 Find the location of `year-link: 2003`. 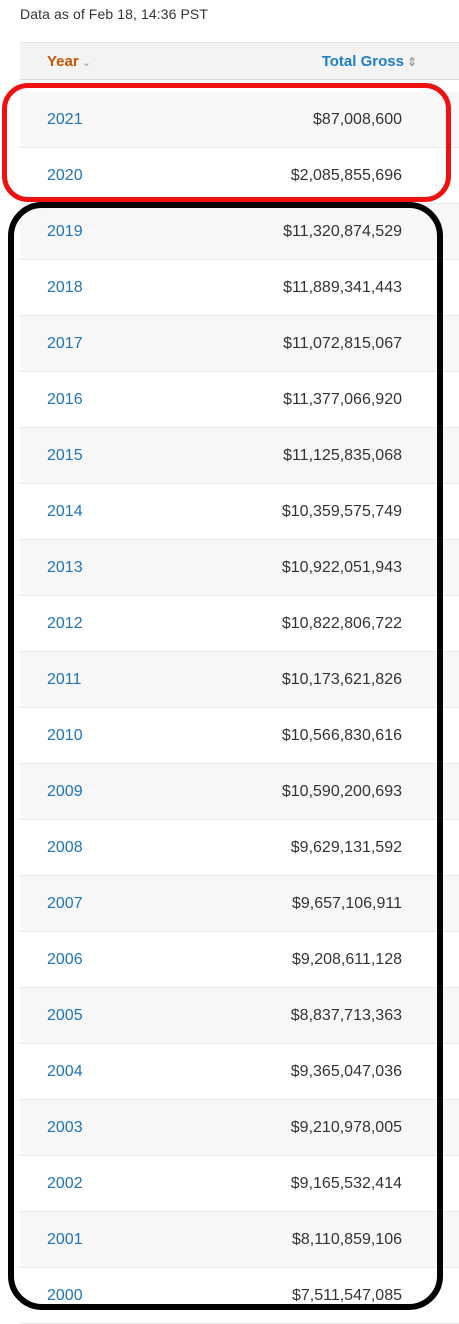

year-link: 2003 is located at coordinates (65, 1127).